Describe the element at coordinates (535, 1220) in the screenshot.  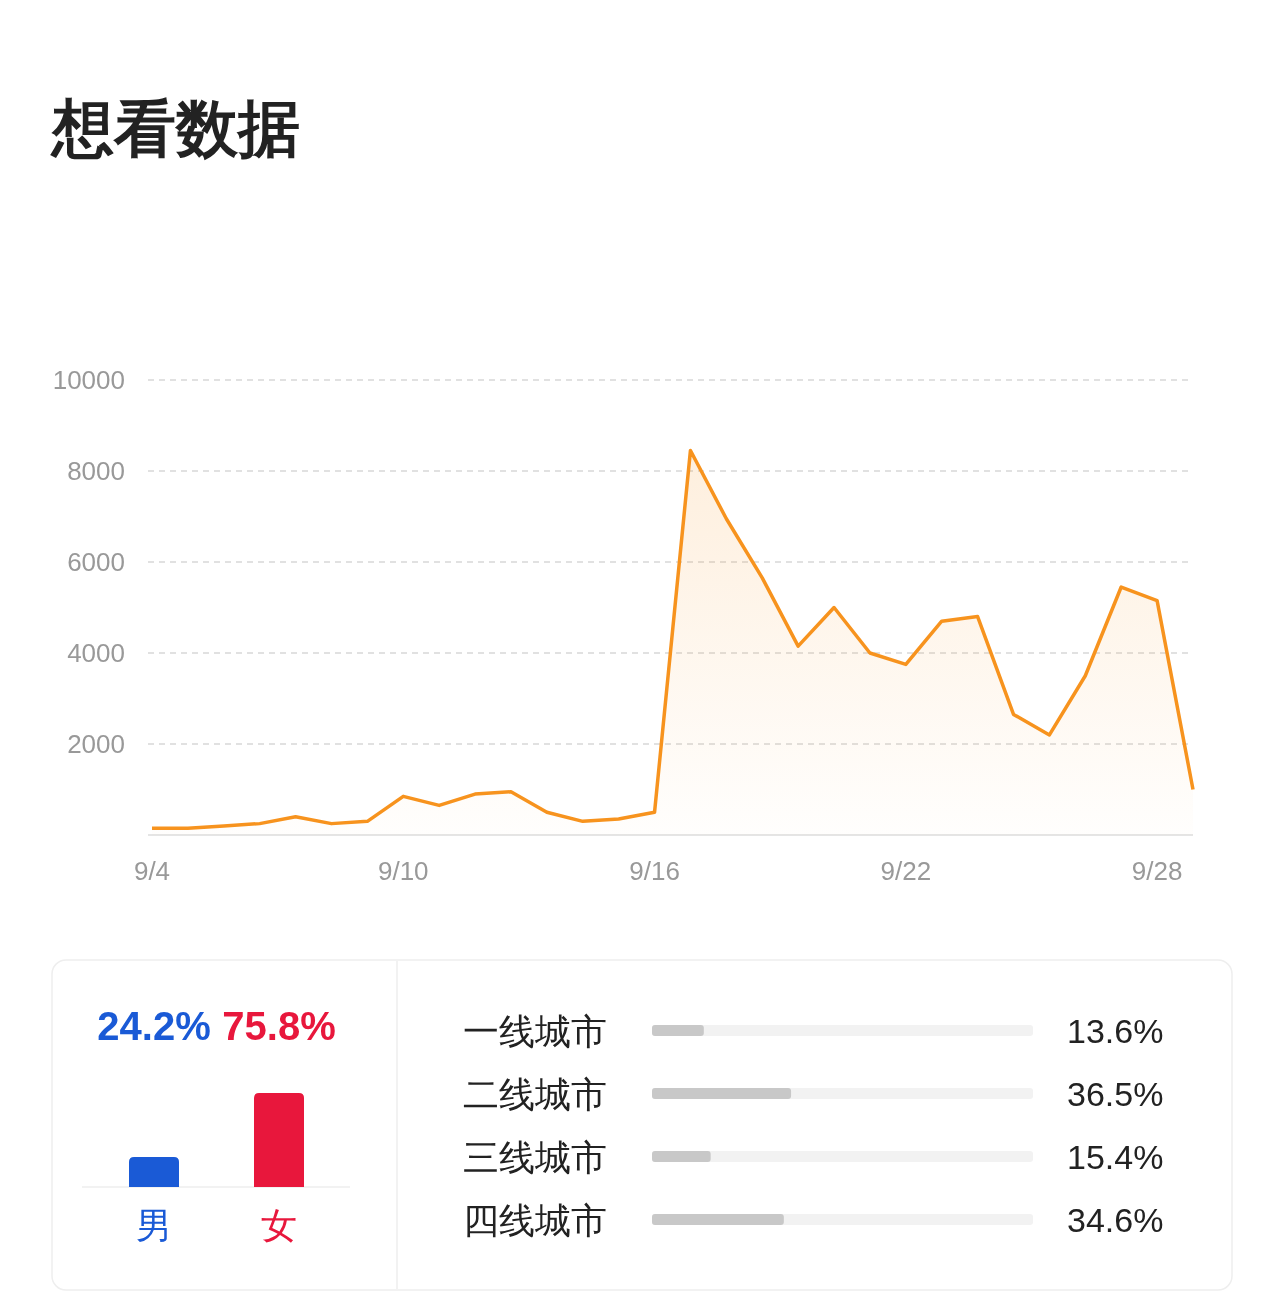
I see `y-tick-label: 四线城市` at that location.